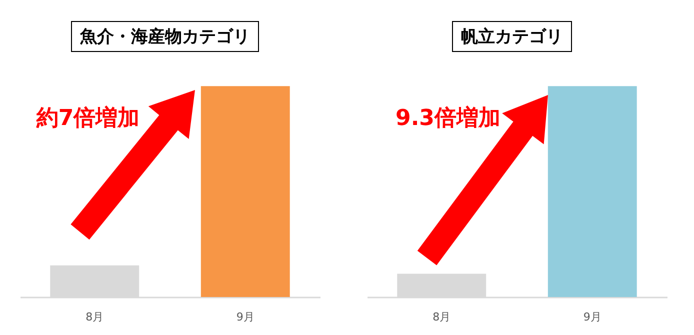 This screenshot has width=694, height=335. Describe the element at coordinates (87, 118) in the screenshot. I see `annotation: 約7倍増加` at that location.